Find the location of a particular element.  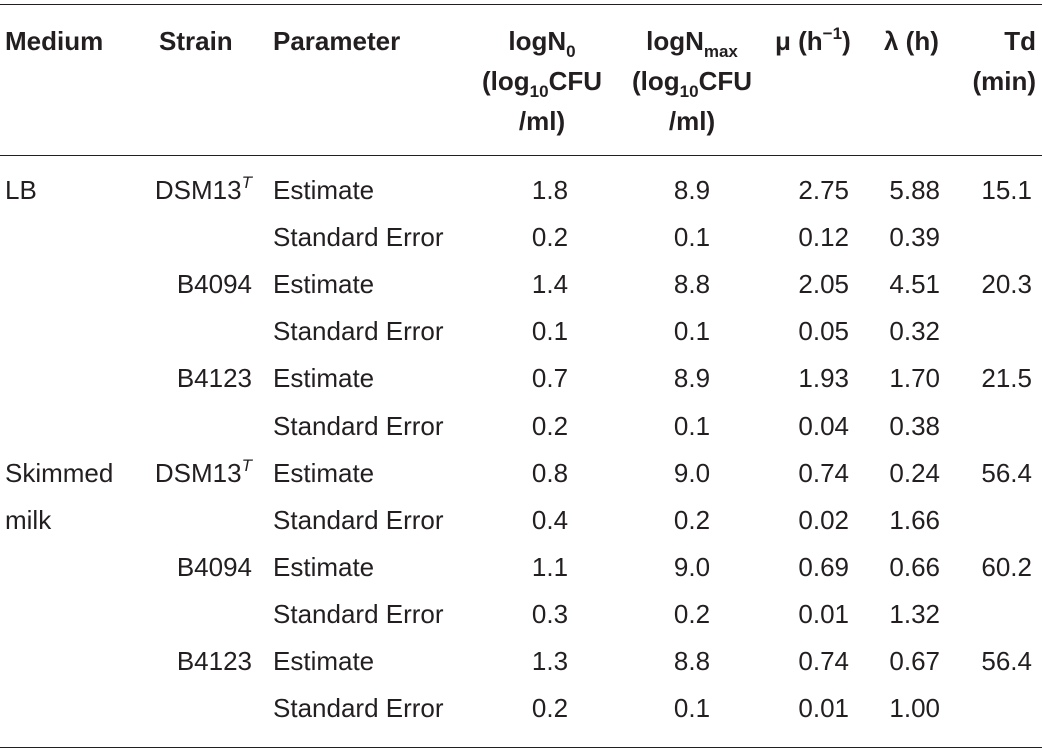

cell-lambda: 1.66 is located at coordinates (914, 520).